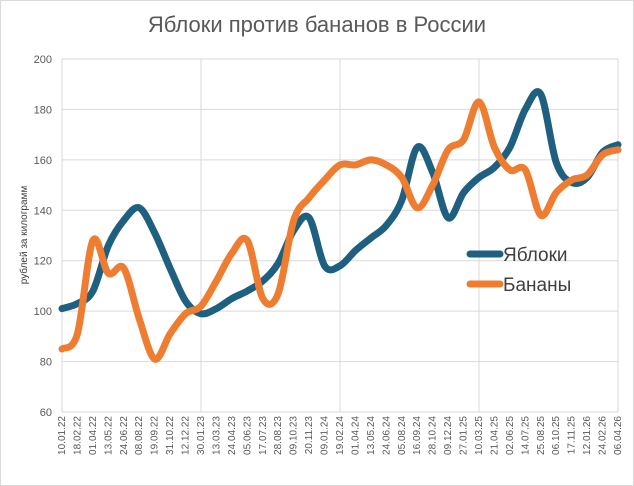 Image resolution: width=634 pixels, height=486 pixels. I want to click on x-tick-label: 06.10.25, so click(556, 435).